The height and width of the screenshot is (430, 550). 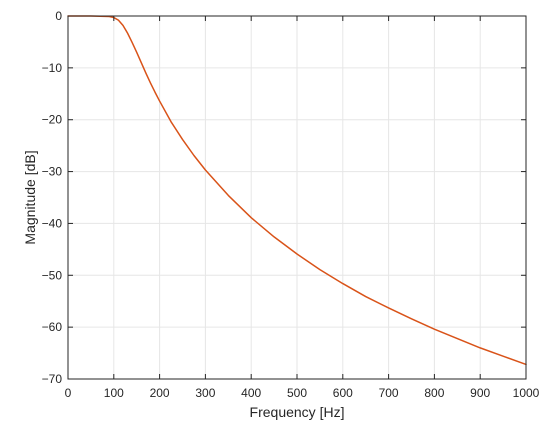 What do you see at coordinates (52, 197) in the screenshot?
I see `y-tick-labels: 0 −10 −20 −30 −40 −50 −60 −70` at bounding box center [52, 197].